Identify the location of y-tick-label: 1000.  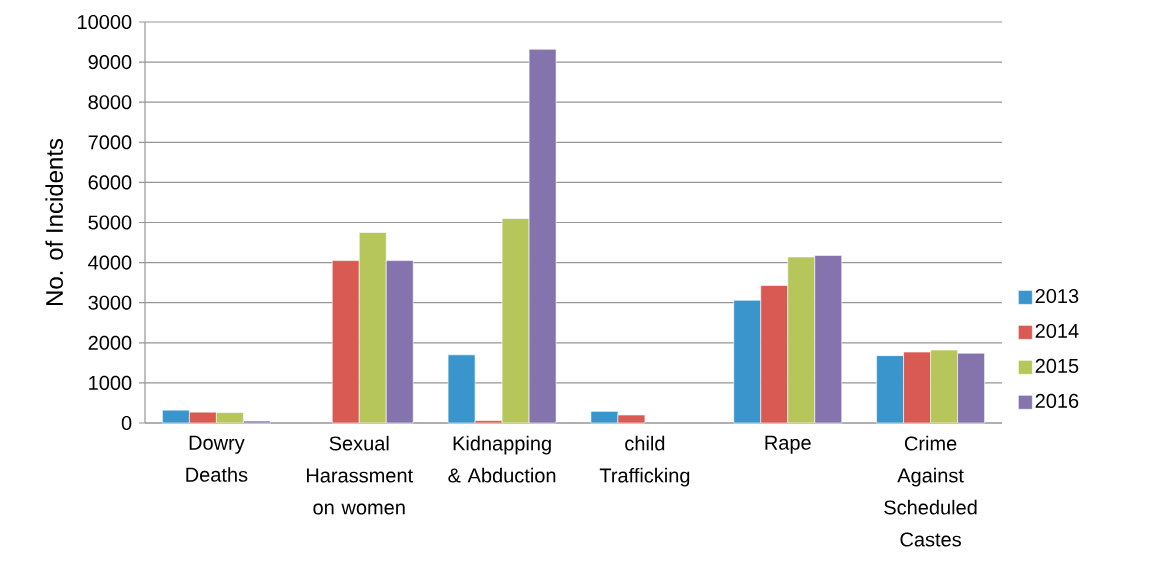
(110, 382).